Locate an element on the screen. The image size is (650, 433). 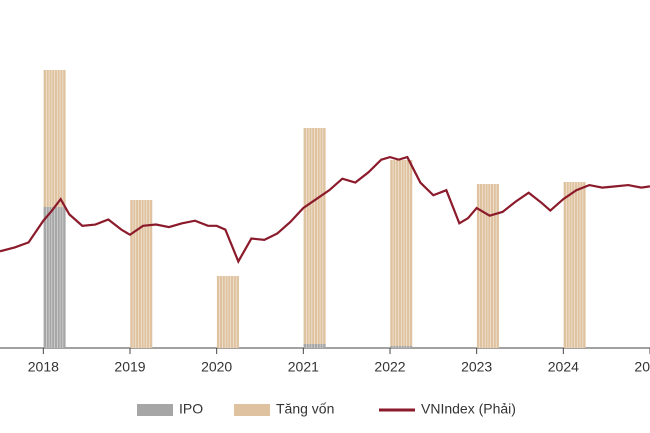
x-tick-label: 2018 is located at coordinates (43, 367).